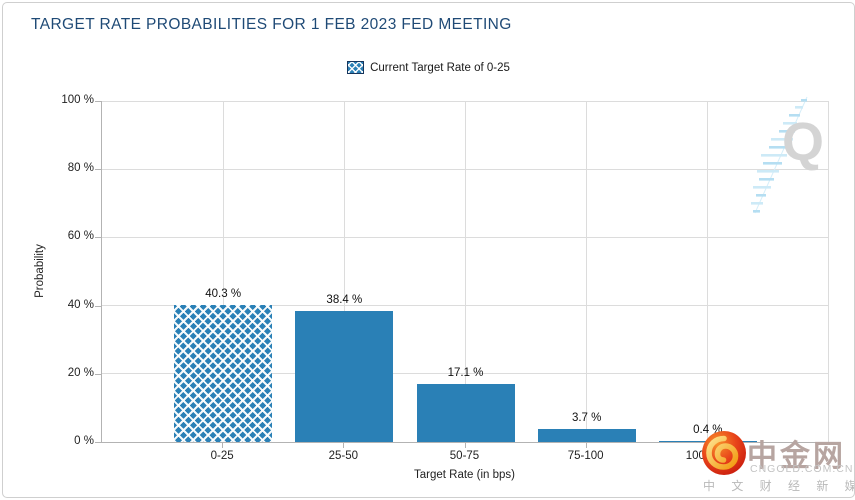 The image size is (855, 500). I want to click on x-tick-label: 75-100, so click(585, 456).